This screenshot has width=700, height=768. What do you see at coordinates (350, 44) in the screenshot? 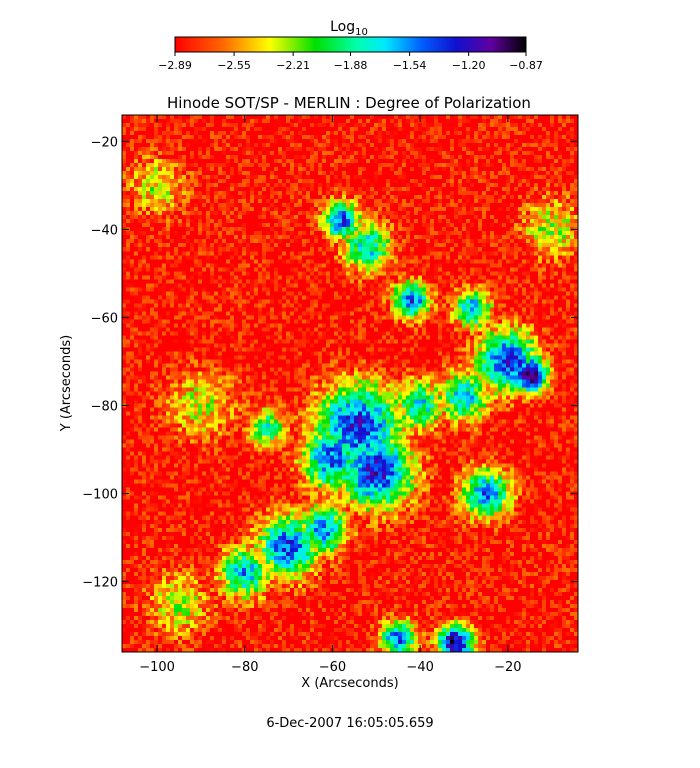
I see `colorbar` at bounding box center [350, 44].